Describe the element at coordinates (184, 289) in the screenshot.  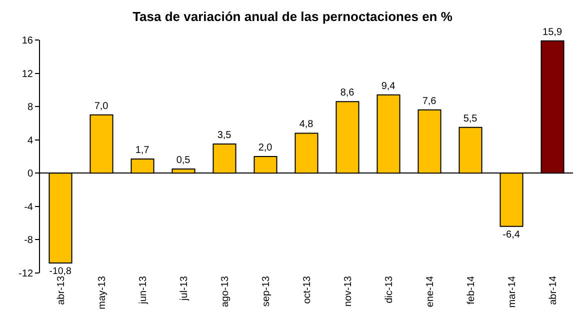
I see `x-tick-label: jul-13` at that location.